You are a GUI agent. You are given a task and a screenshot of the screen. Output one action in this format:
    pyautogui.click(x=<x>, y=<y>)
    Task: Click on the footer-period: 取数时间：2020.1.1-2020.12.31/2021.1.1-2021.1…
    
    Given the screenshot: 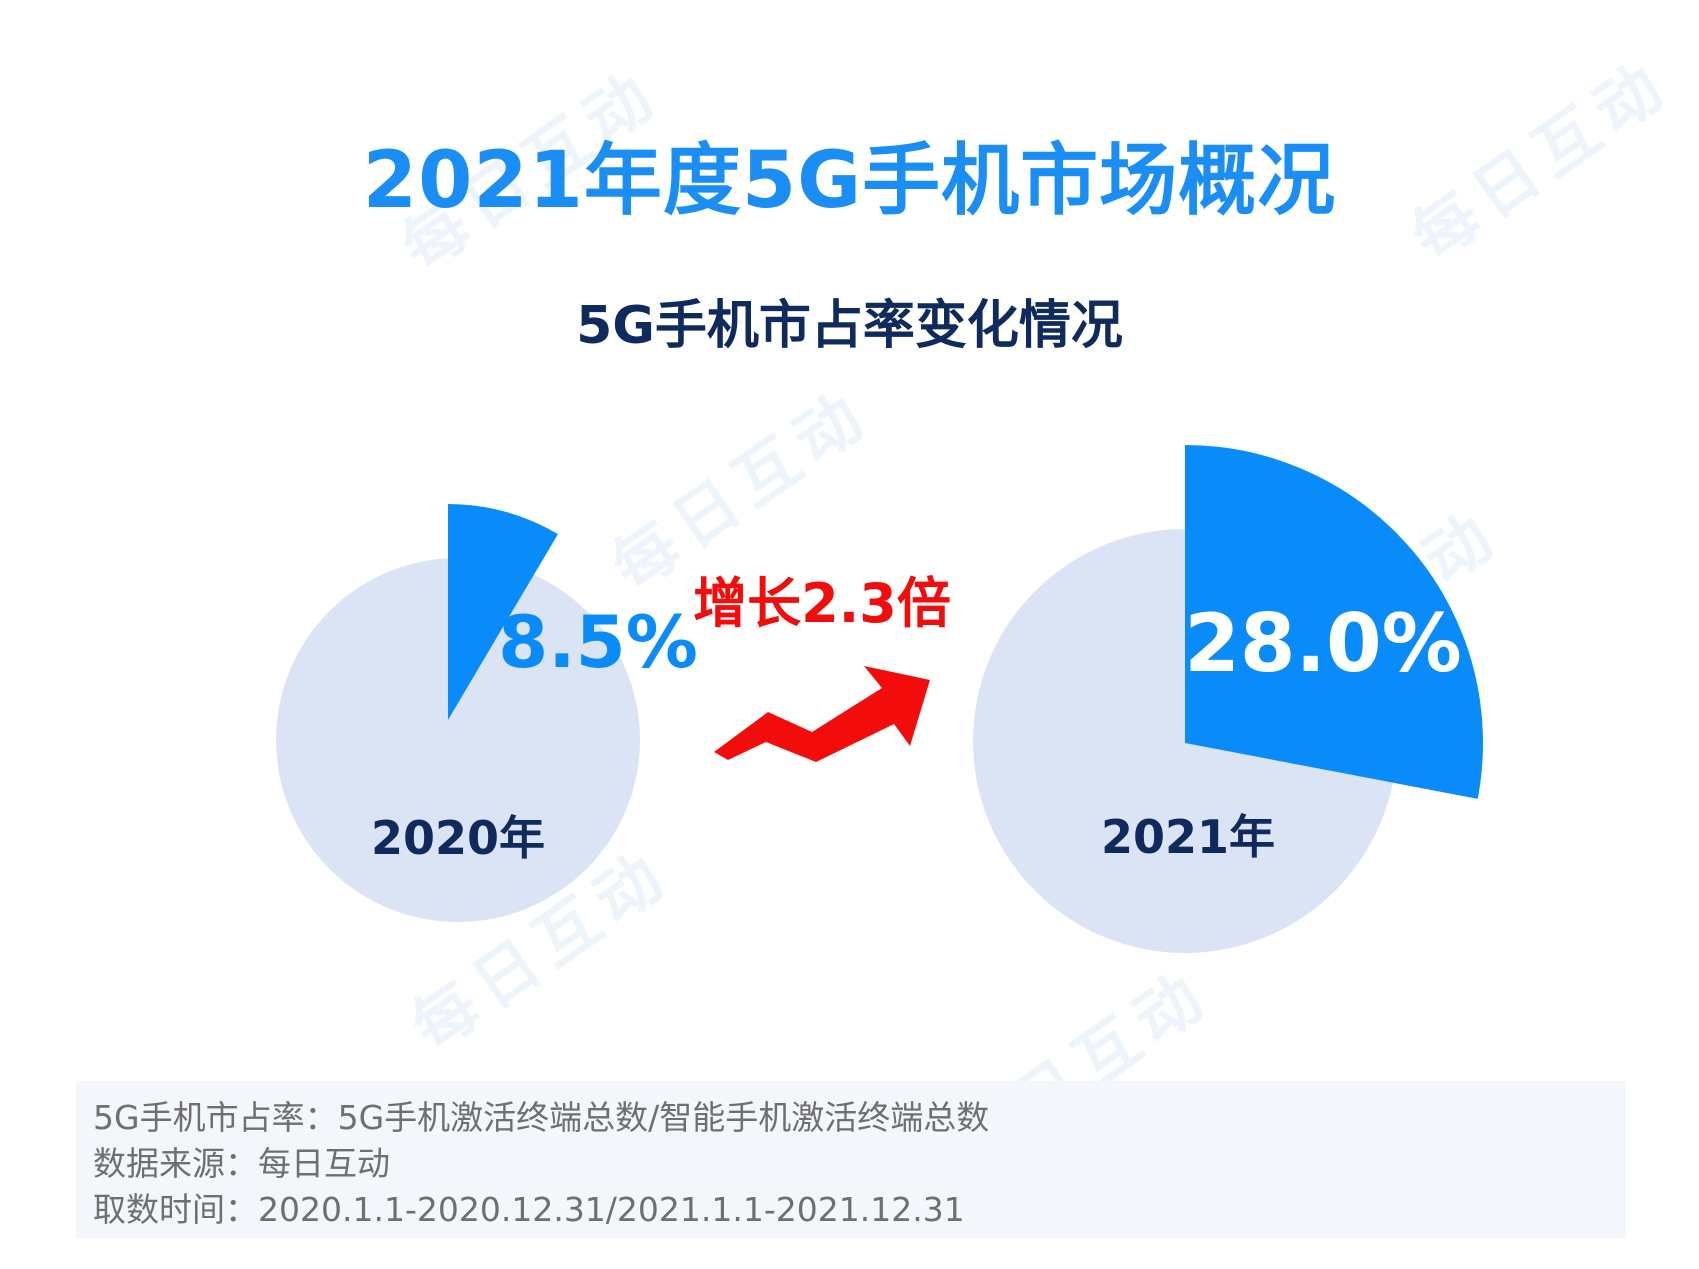 What is the action you would take?
    pyautogui.click(x=529, y=1209)
    